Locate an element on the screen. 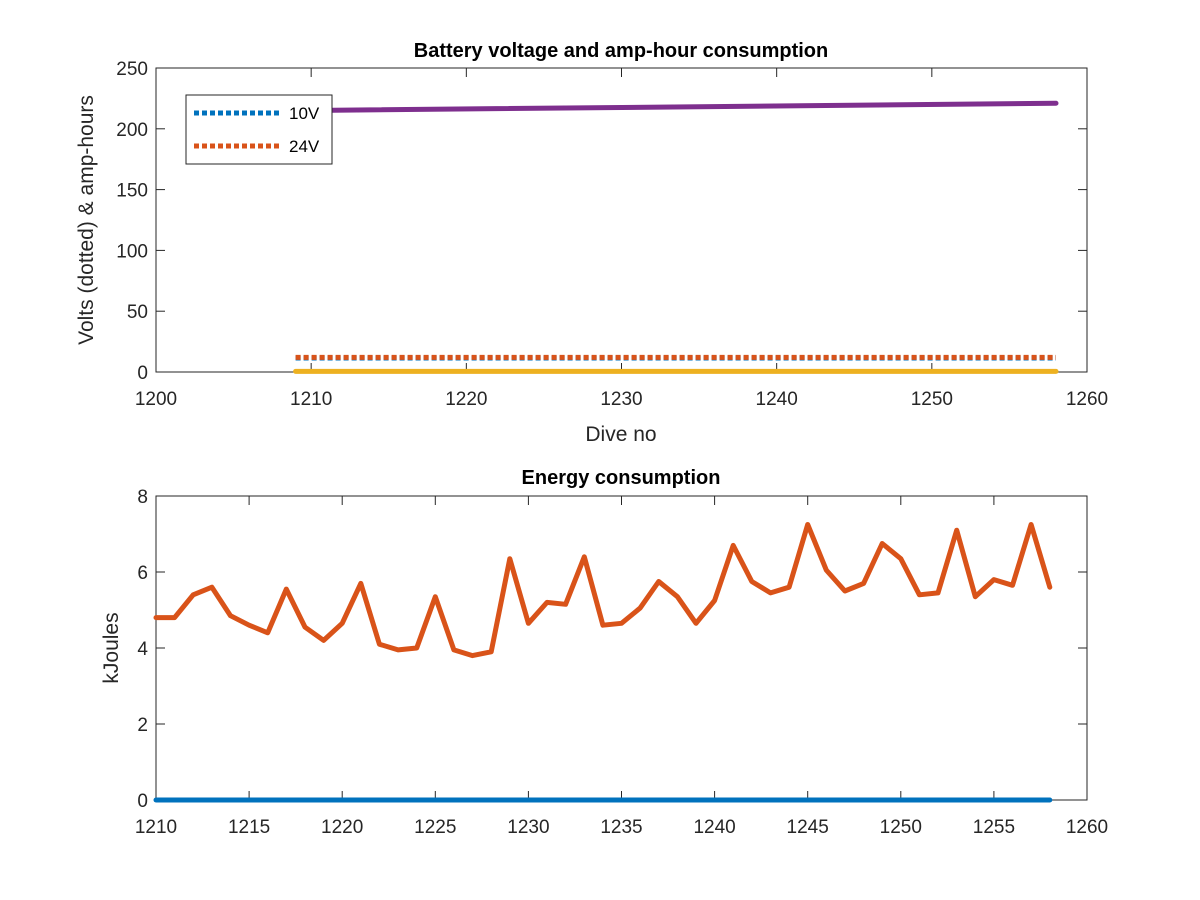 This screenshot has height=900, width=1200. legend-label-10v: 10V is located at coordinates (304, 113).